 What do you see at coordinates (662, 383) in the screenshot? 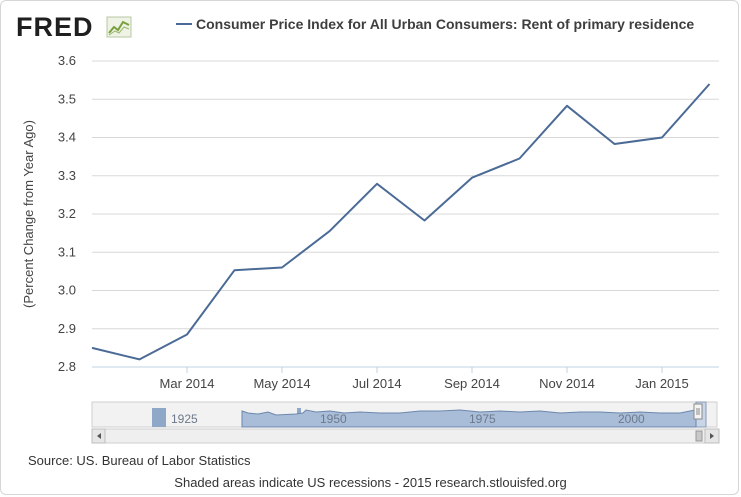
I see `x-tick-label: Jan 2015` at bounding box center [662, 383].